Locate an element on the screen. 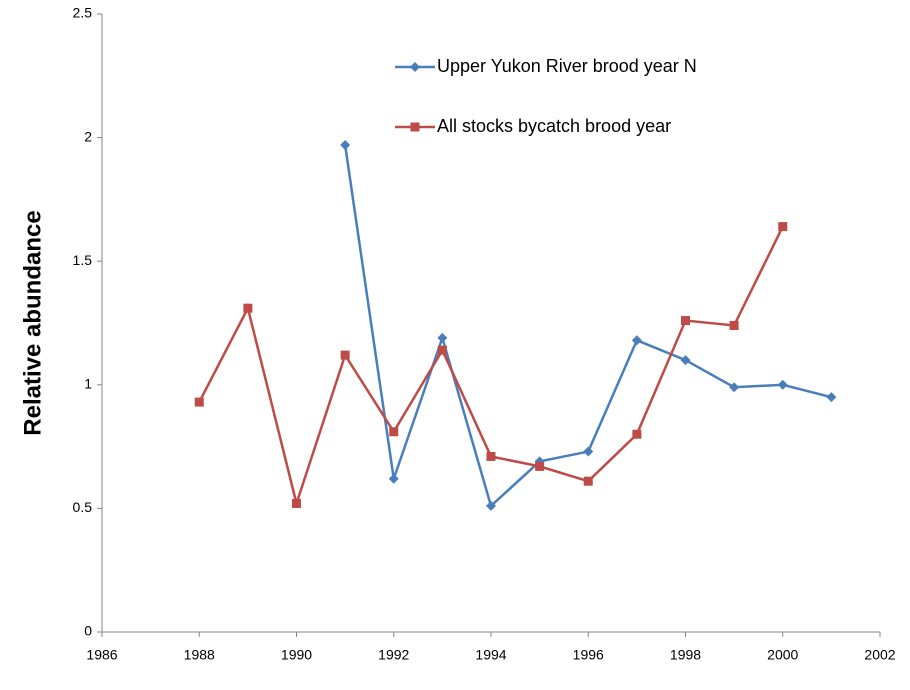  x-tick-label: 1986 is located at coordinates (101, 655).